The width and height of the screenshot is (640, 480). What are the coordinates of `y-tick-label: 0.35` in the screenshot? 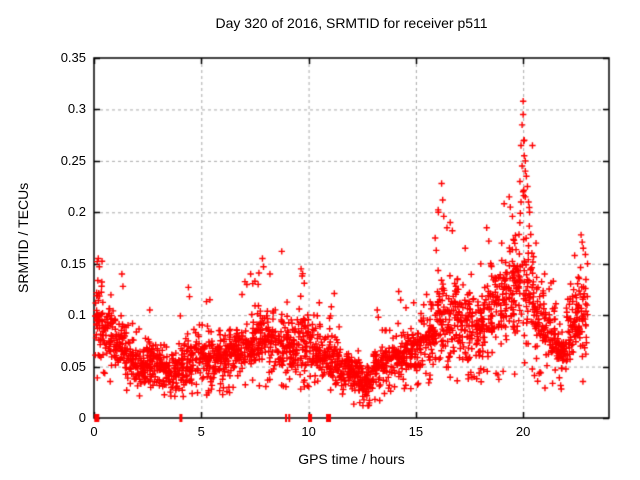 It's located at (73, 57).